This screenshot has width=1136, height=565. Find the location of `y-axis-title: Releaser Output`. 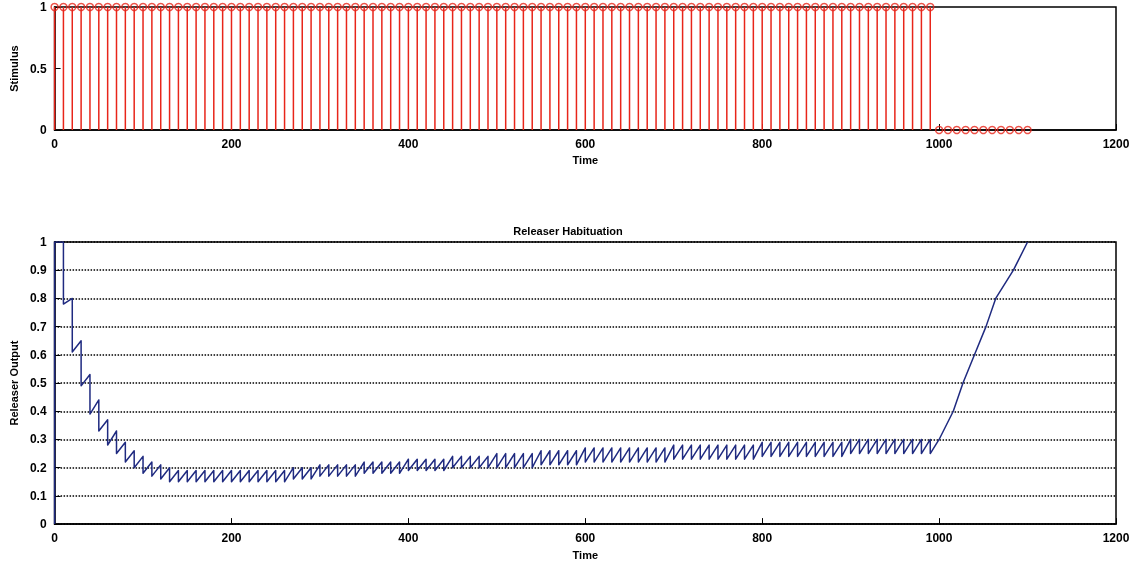

y-axis-title: Releaser Output is located at coordinates (13, 383).